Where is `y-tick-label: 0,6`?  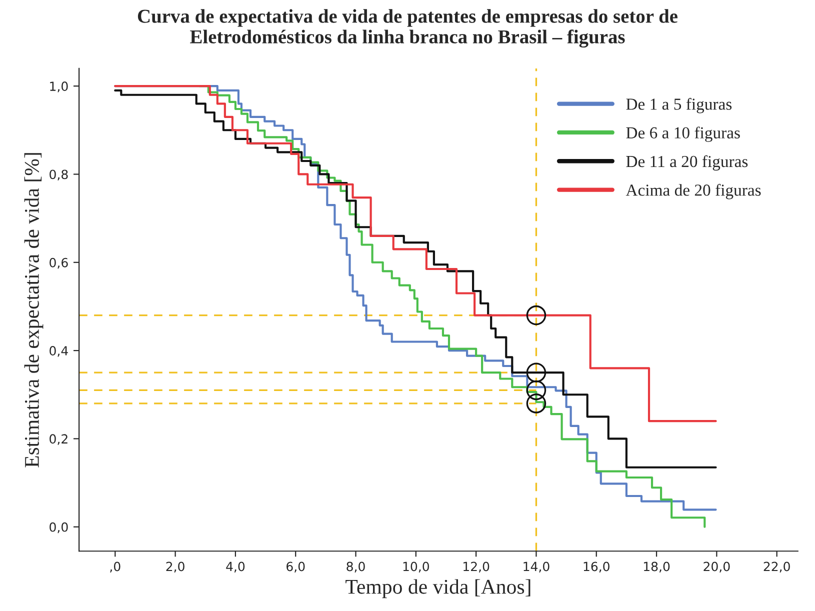
y-tick-label: 0,6 is located at coordinates (59, 263).